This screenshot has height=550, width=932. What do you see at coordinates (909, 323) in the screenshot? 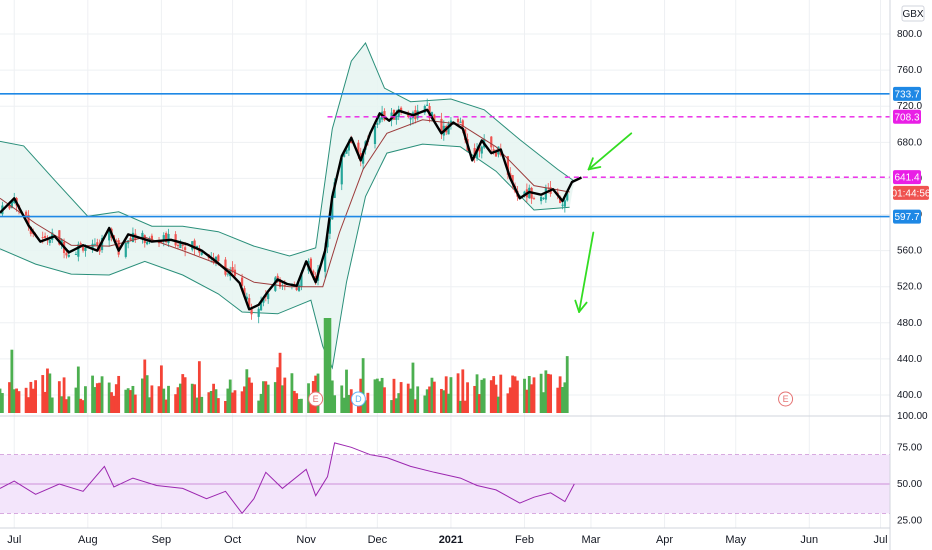
I see `price-tick: 480.0` at bounding box center [909, 323].